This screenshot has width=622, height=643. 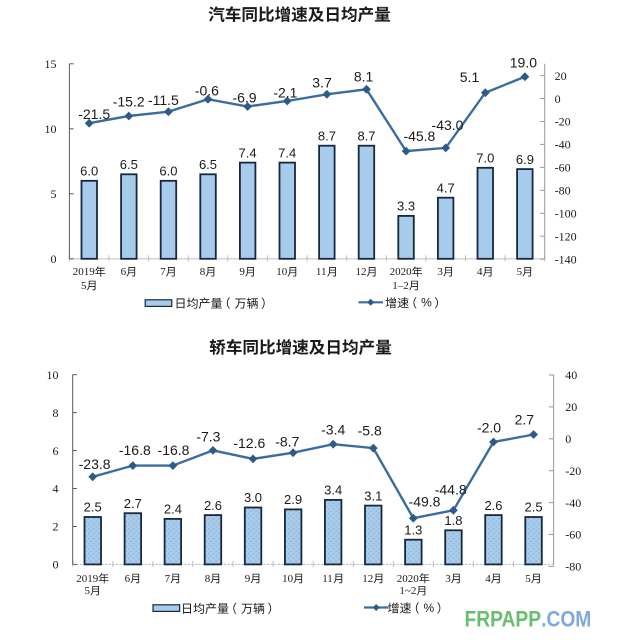 What do you see at coordinates (51, 64) in the screenshot?
I see `svg-text: 15` at bounding box center [51, 64].